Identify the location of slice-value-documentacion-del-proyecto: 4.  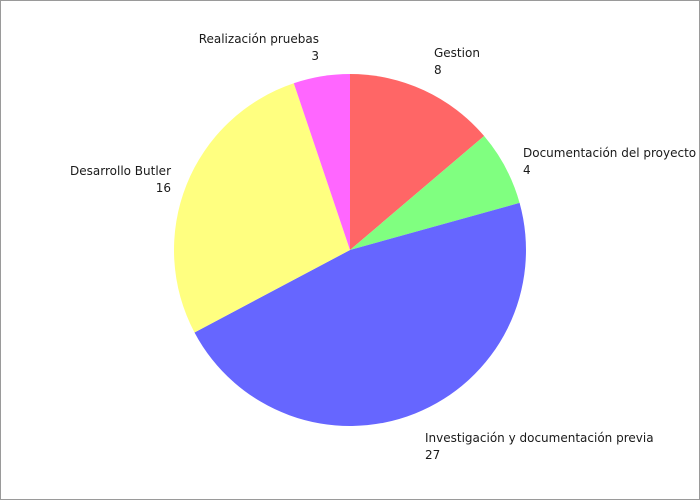
(527, 170).